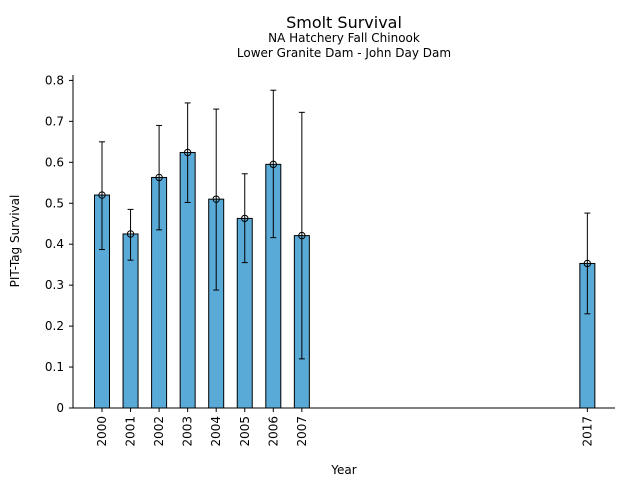 The image size is (640, 480). I want to click on chart-title: Smolt Survival, so click(344, 22).